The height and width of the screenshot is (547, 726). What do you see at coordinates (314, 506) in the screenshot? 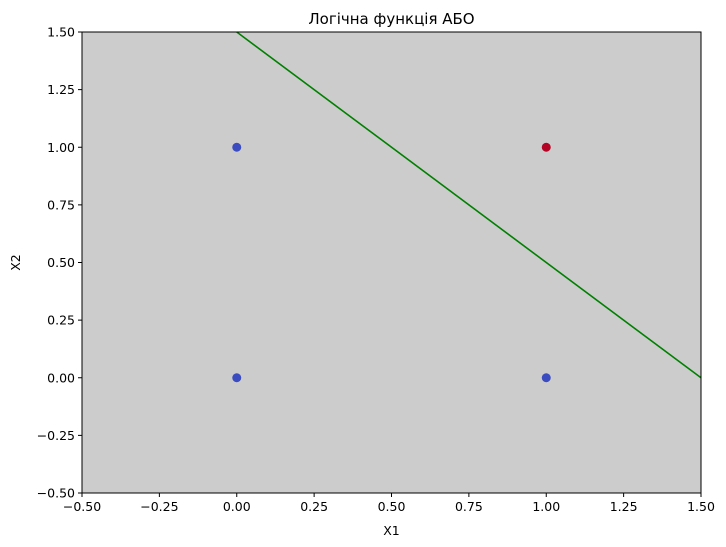
I see `x-tick-label: 0.25` at bounding box center [314, 506].